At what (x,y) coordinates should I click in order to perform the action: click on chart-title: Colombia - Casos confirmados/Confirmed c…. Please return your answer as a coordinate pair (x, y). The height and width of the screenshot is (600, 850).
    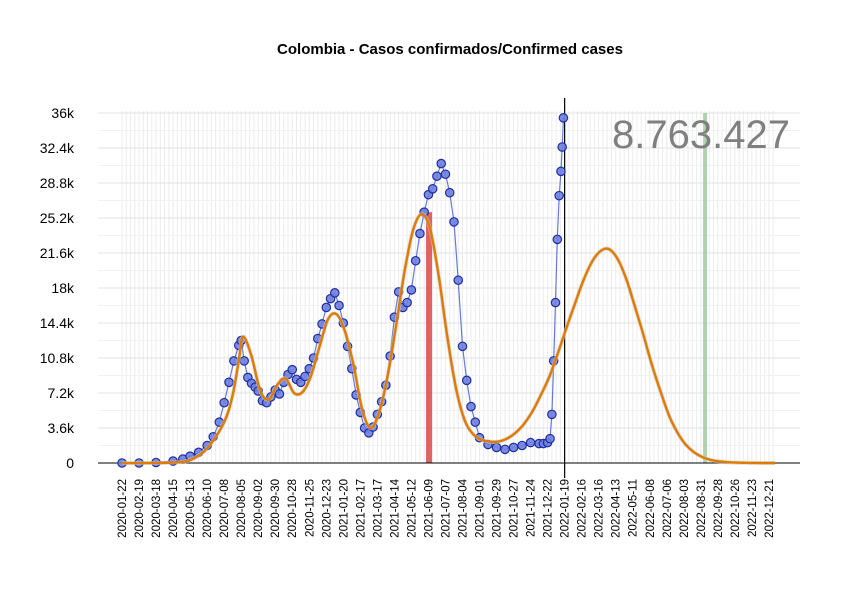
    Looking at the image, I should click on (450, 49).